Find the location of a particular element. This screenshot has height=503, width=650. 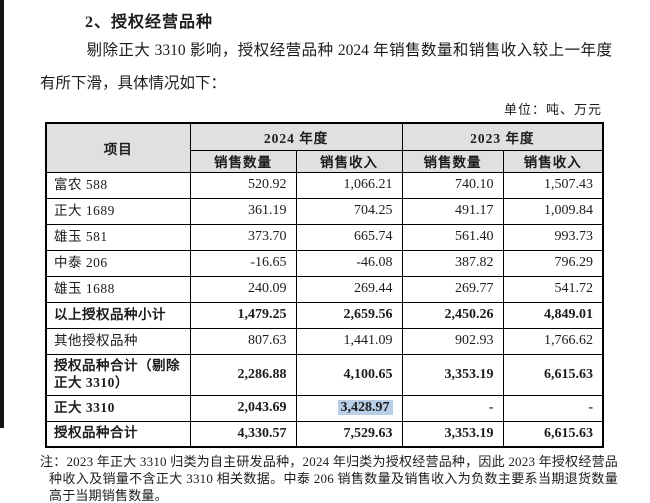

cell-qty-2023: 561.40 is located at coordinates (452, 237).